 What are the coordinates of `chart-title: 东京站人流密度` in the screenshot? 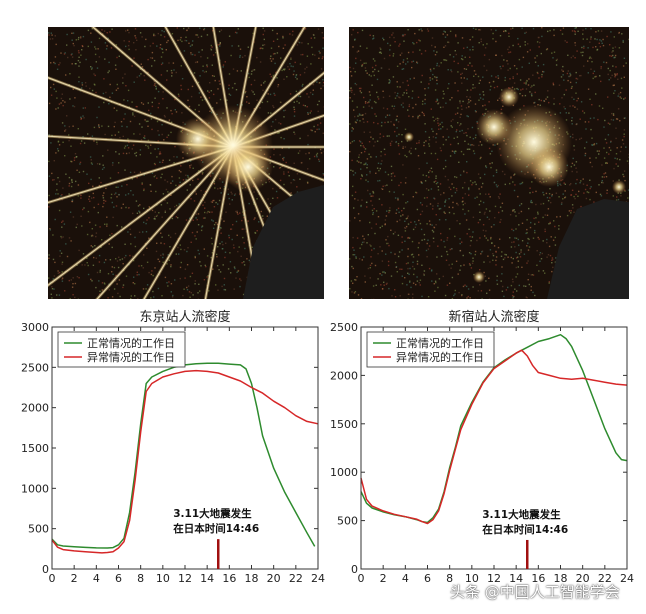 It's located at (184, 317).